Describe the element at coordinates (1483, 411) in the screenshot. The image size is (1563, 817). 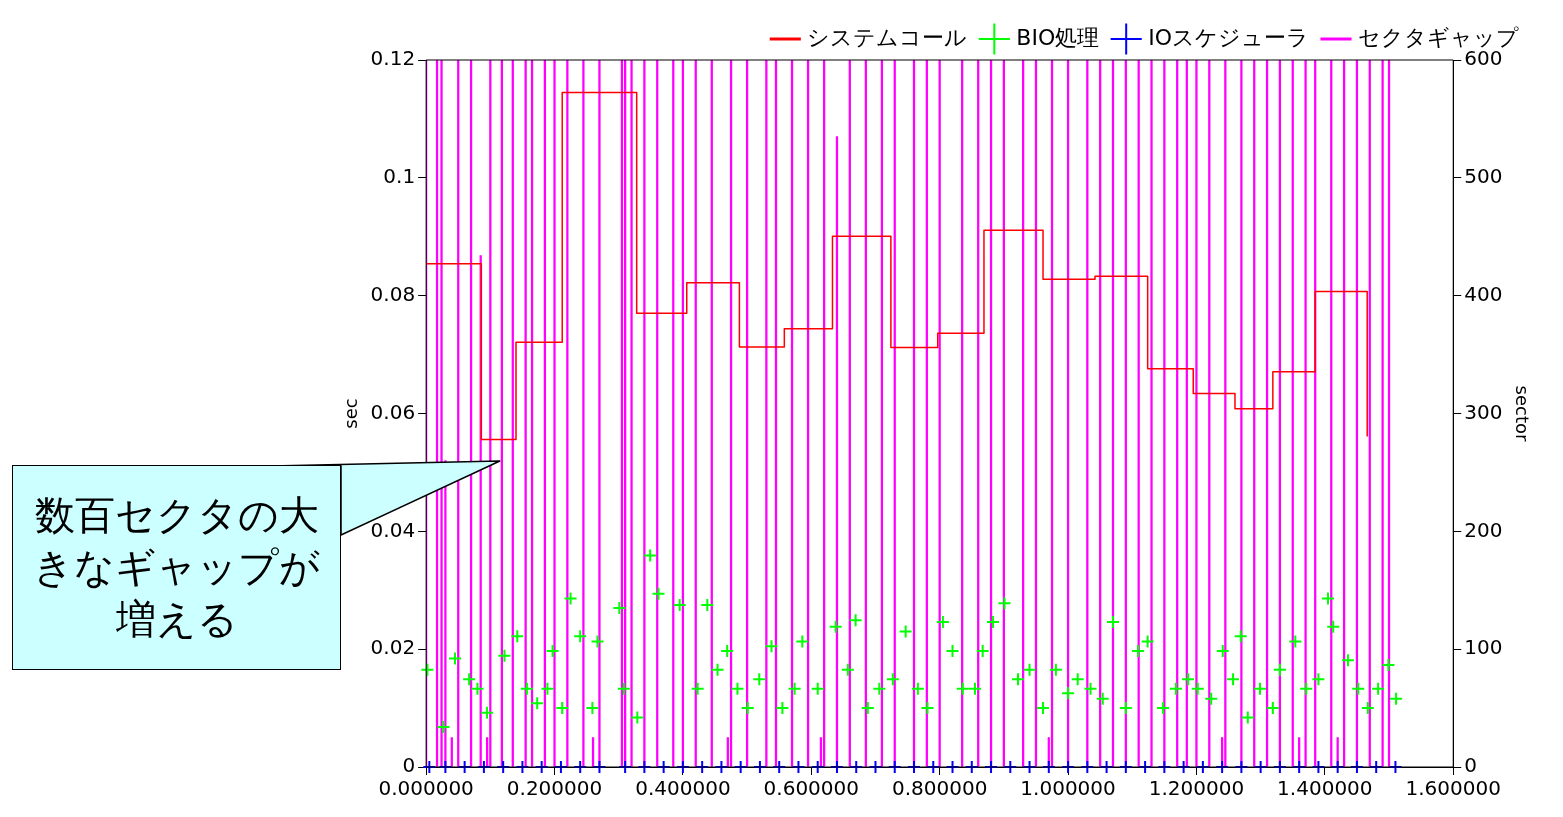
I see `y2-tick-label: 300` at that location.